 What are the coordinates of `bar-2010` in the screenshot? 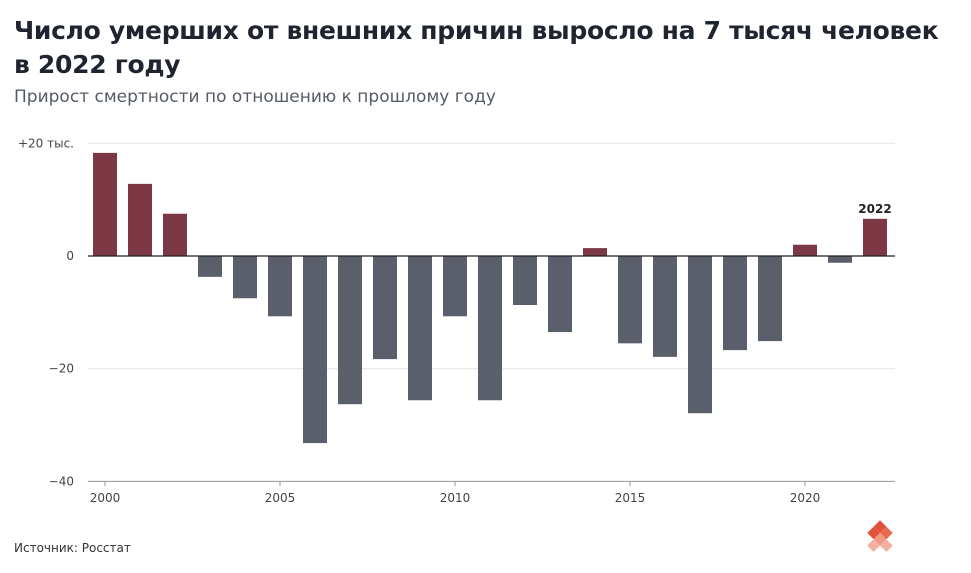 It's located at (455, 286).